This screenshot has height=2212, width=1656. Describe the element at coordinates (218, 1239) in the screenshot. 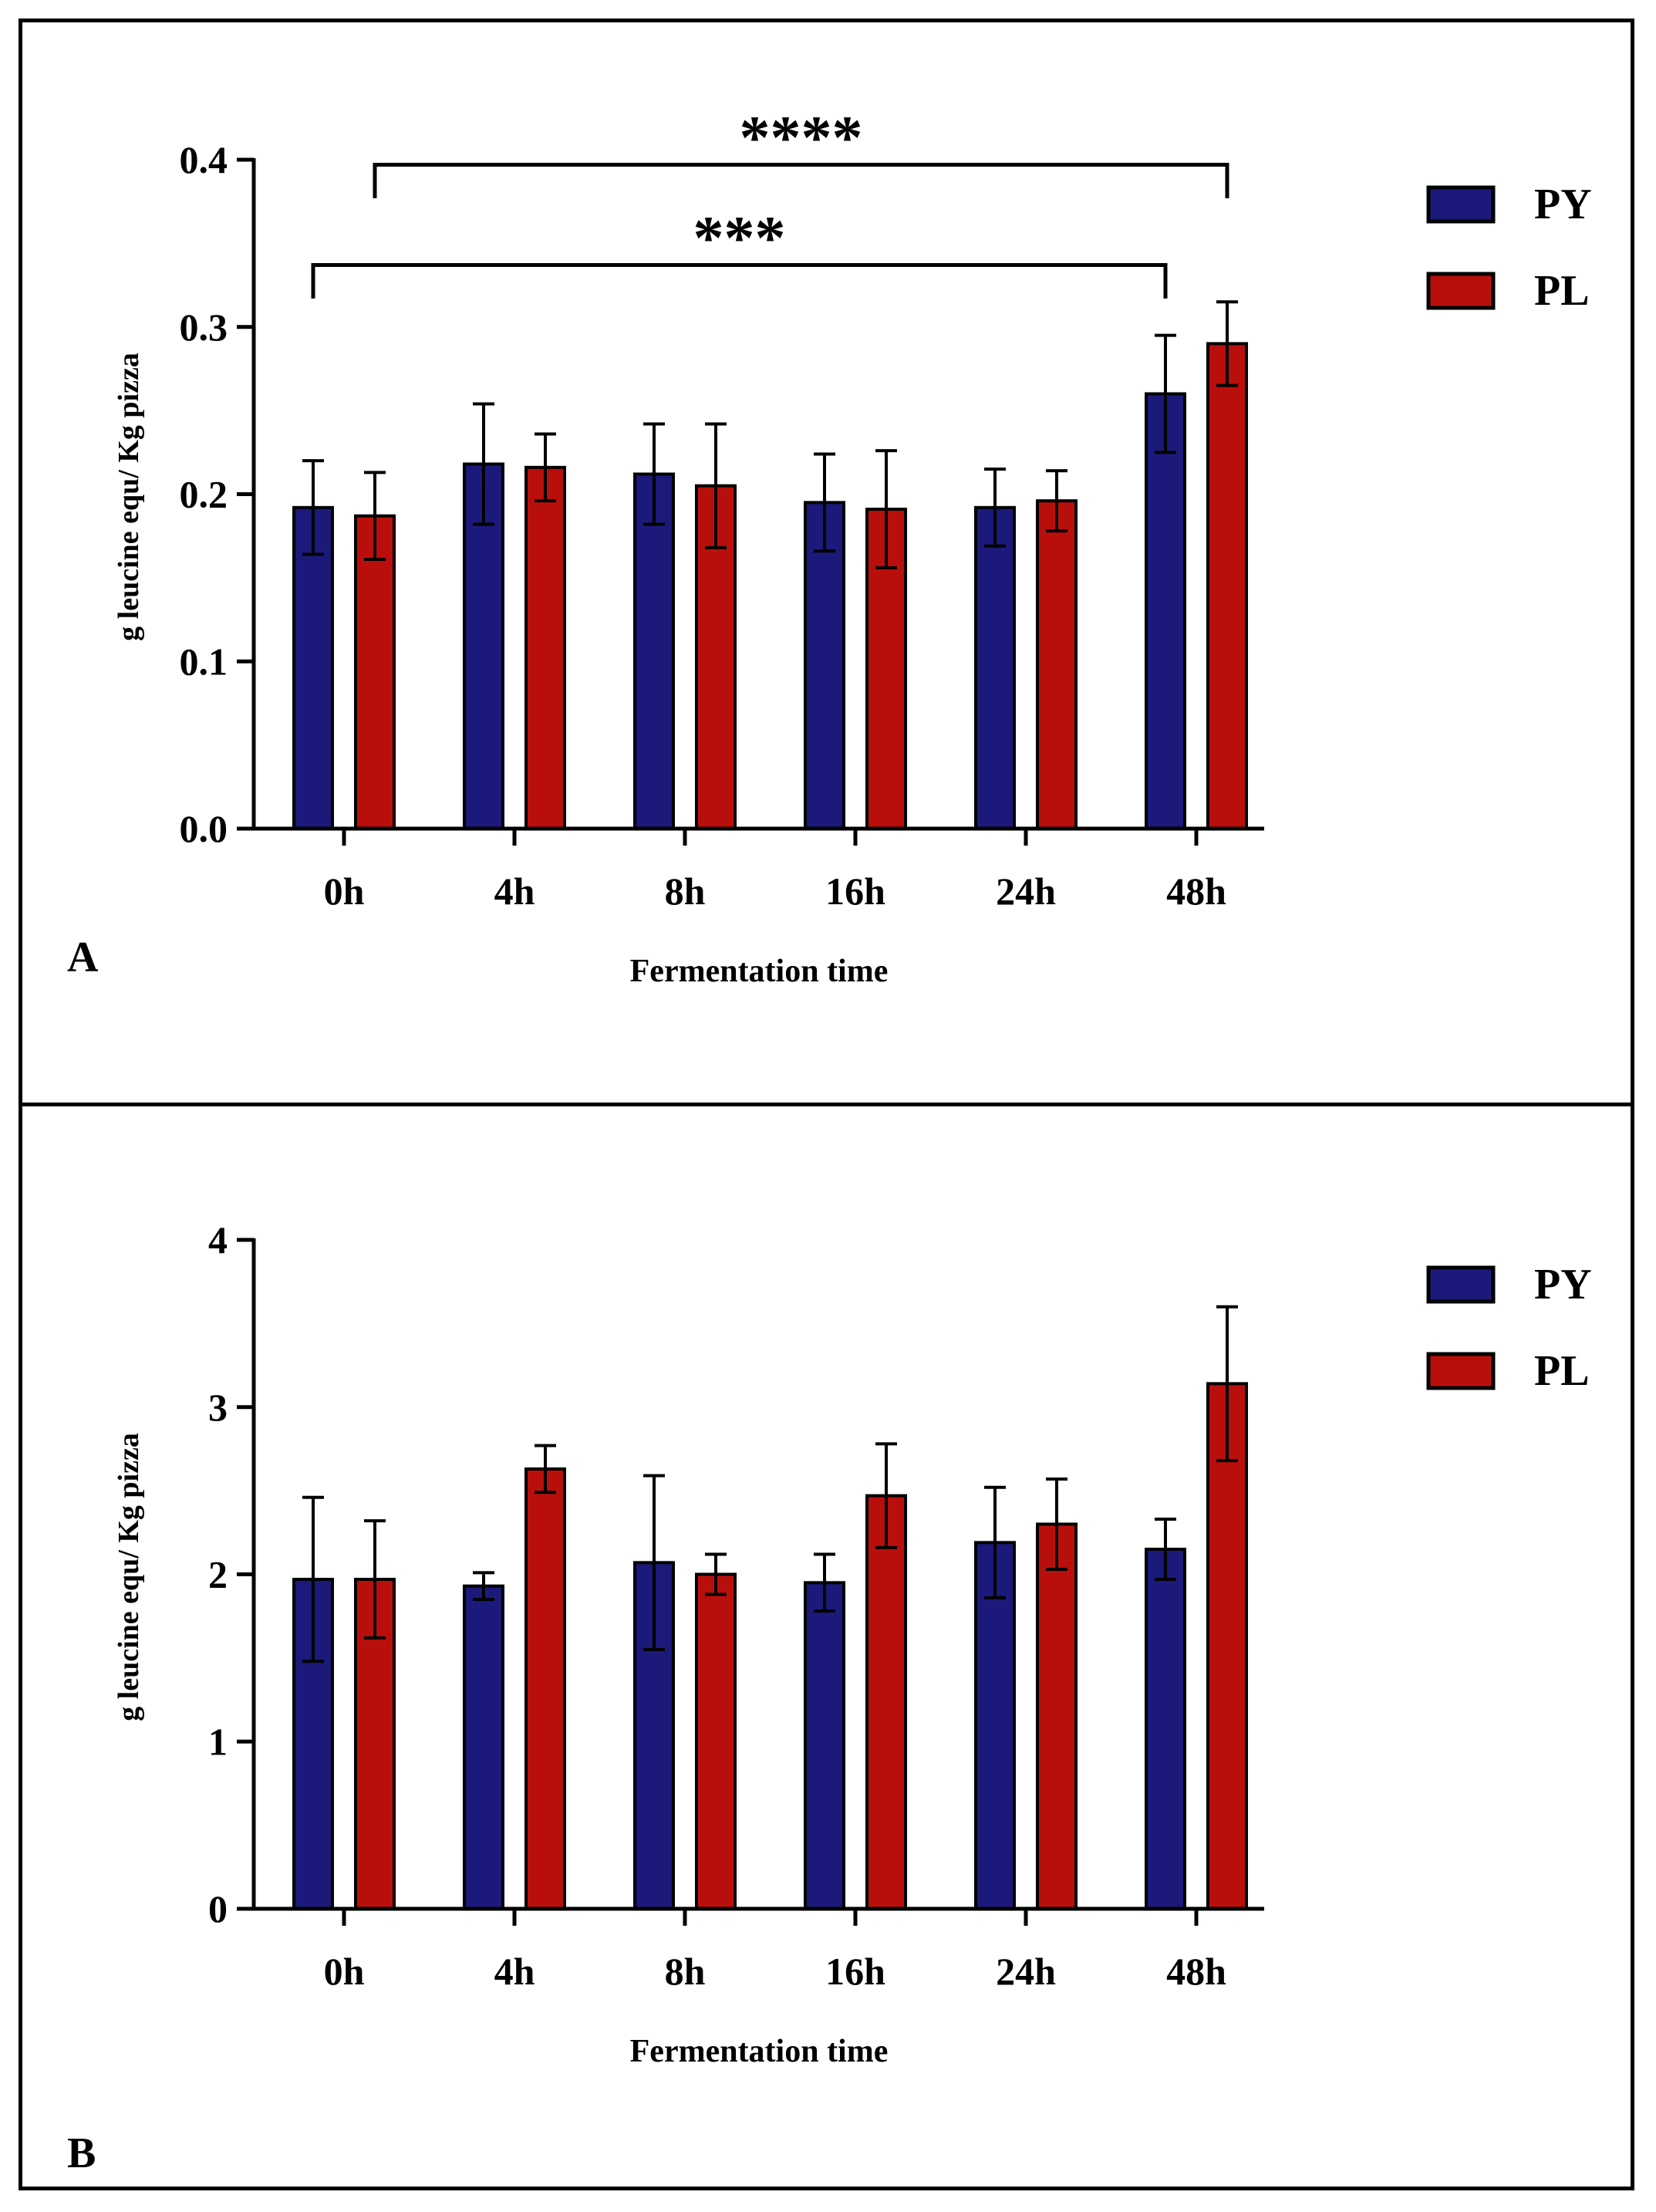

I see `y-tick-label: 4` at that location.